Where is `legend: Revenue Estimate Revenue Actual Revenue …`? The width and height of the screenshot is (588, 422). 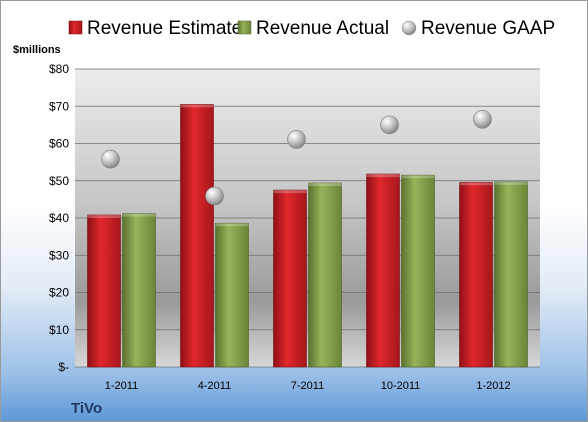
legend: Revenue Estimate Revenue Actual Revenue … is located at coordinates (311, 28).